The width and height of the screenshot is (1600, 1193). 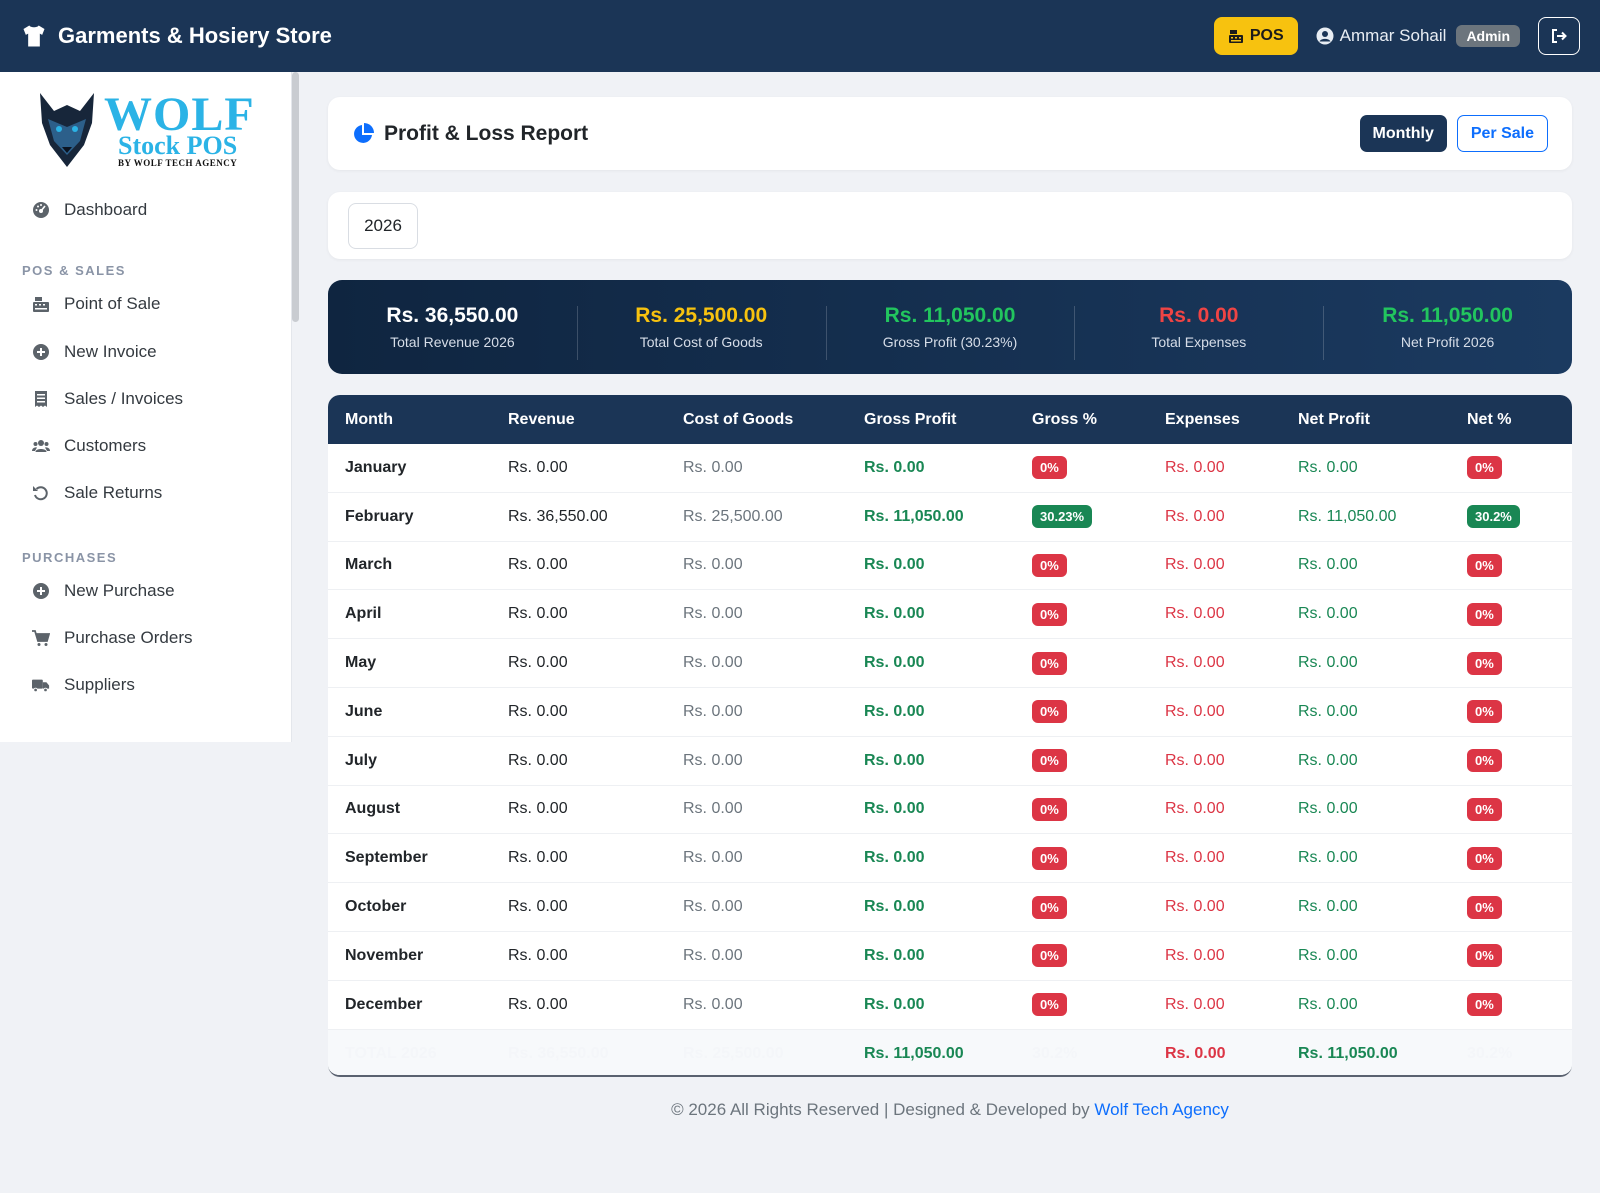 I want to click on logout-button, so click(x=1559, y=36).